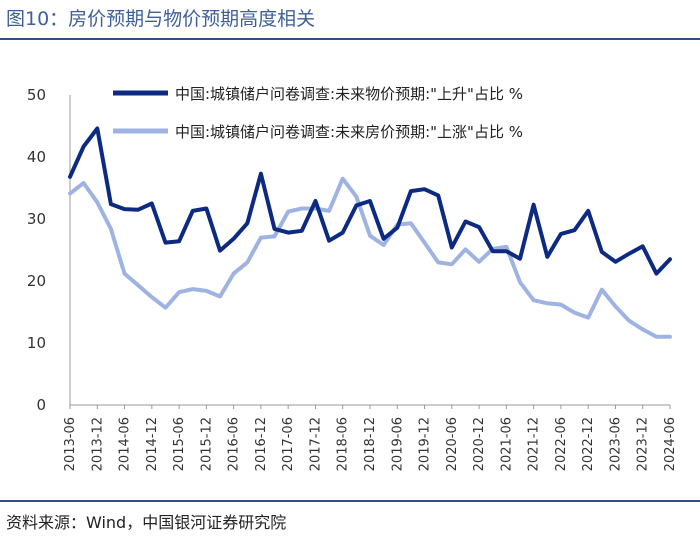 This screenshot has width=700, height=537. What do you see at coordinates (125, 444) in the screenshot?
I see `x-tick-label: 2014-06` at bounding box center [125, 444].